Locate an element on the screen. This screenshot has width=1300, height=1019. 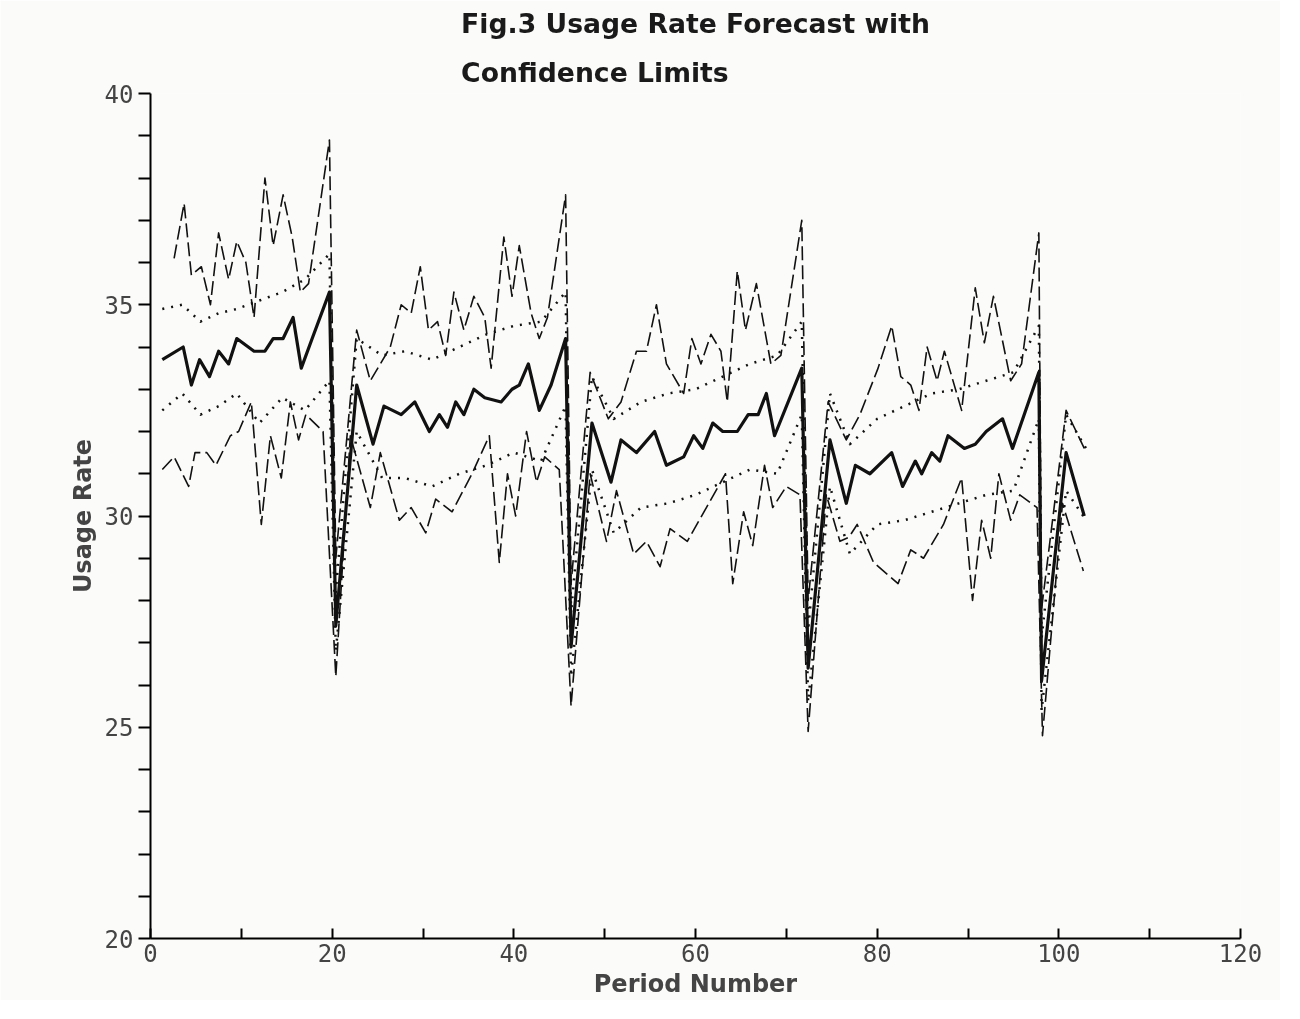
x-tick-label: 20 is located at coordinates (332, 953).